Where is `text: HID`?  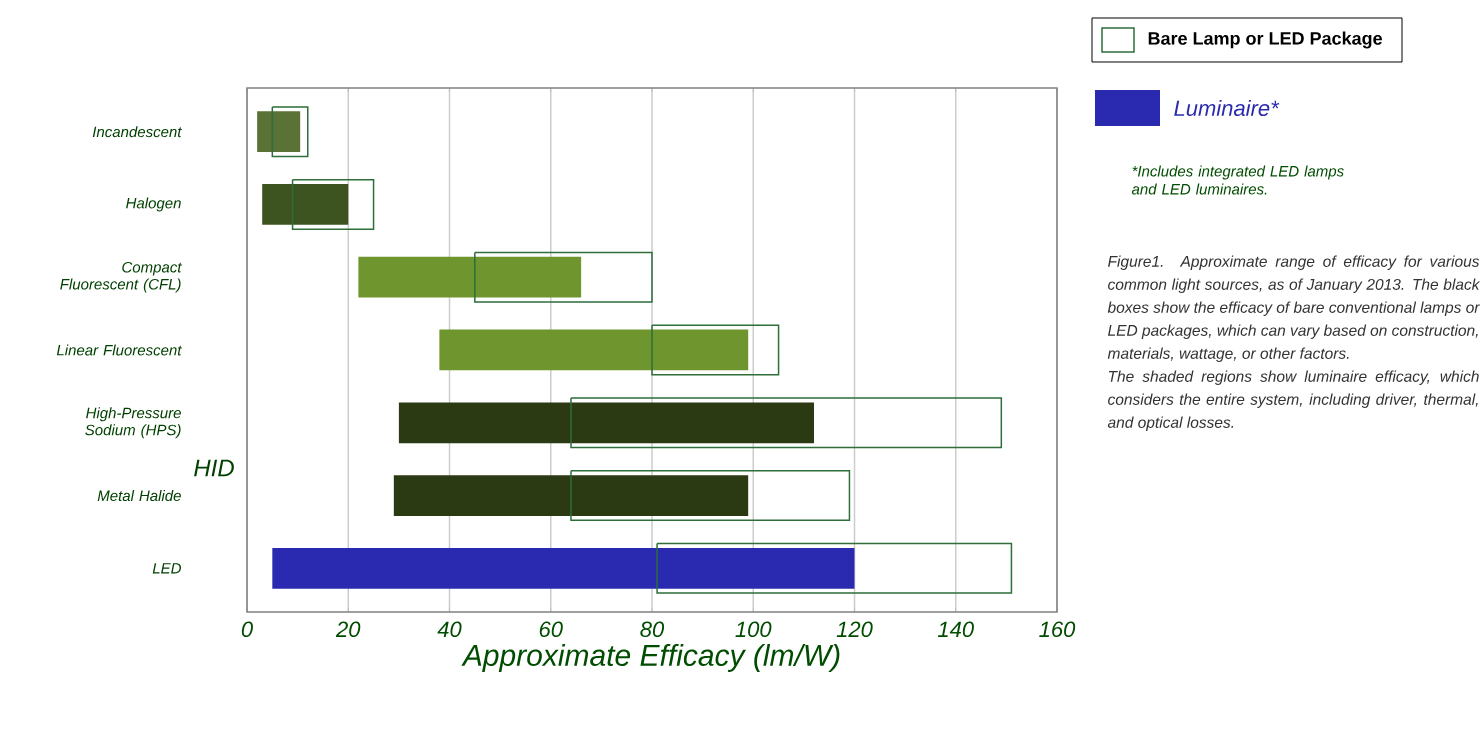
text: HID is located at coordinates (214, 468).